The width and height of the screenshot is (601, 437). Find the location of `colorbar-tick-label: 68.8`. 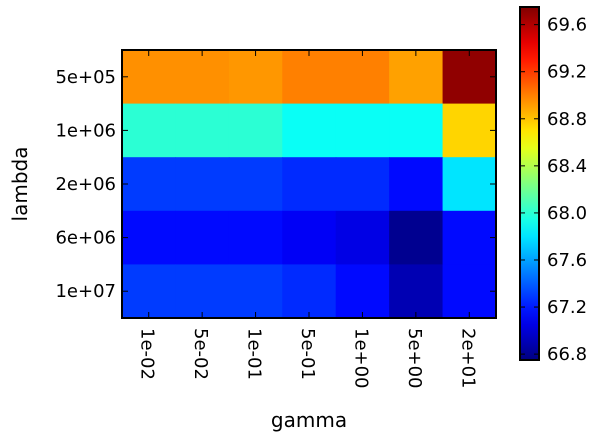

colorbar-tick-label: 68.8 is located at coordinates (567, 119).